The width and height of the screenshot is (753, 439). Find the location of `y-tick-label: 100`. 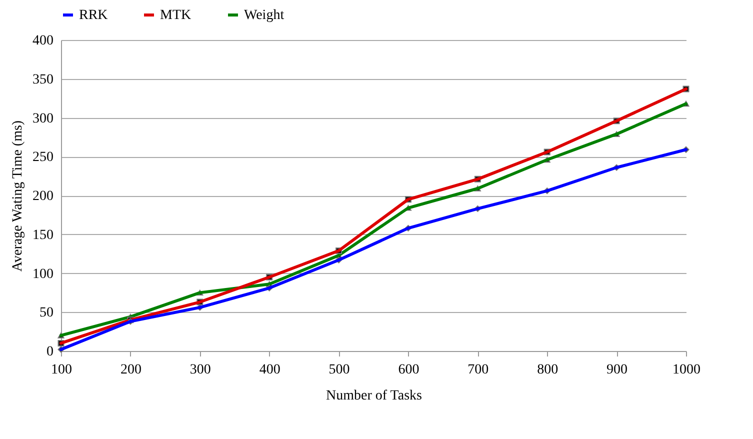

y-tick-label: 100 is located at coordinates (43, 274).